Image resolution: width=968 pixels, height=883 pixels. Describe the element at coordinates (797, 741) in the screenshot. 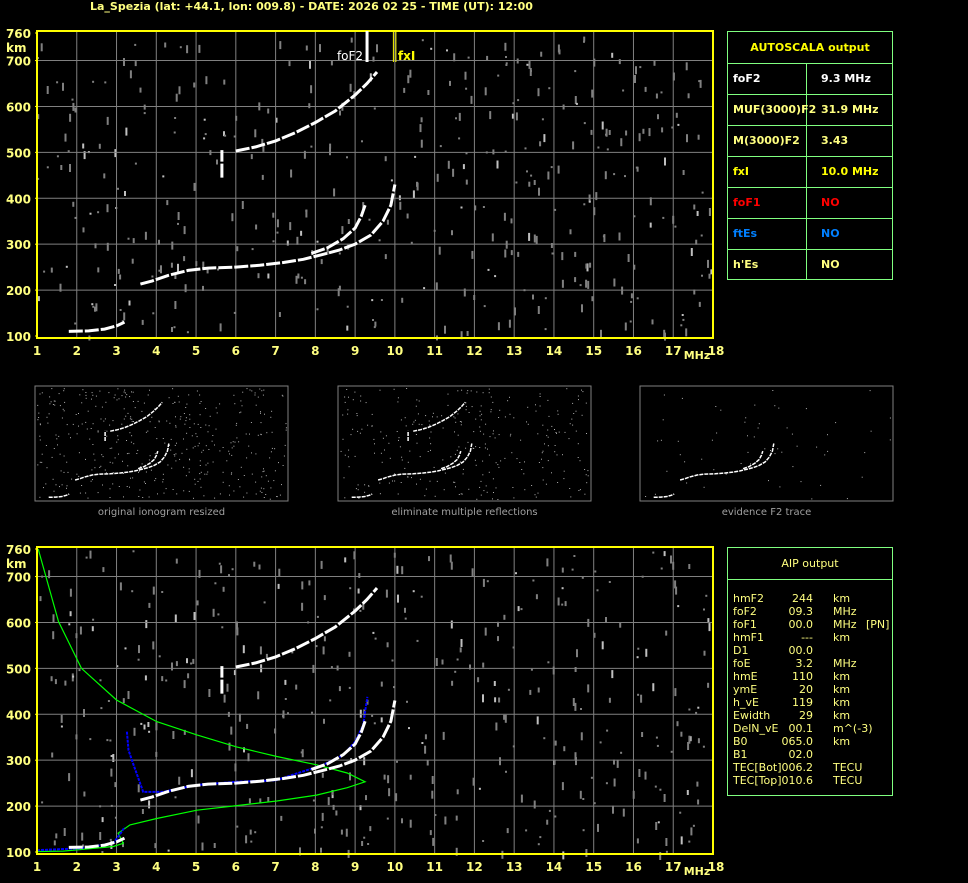

I see `aip-value: 065.0` at that location.